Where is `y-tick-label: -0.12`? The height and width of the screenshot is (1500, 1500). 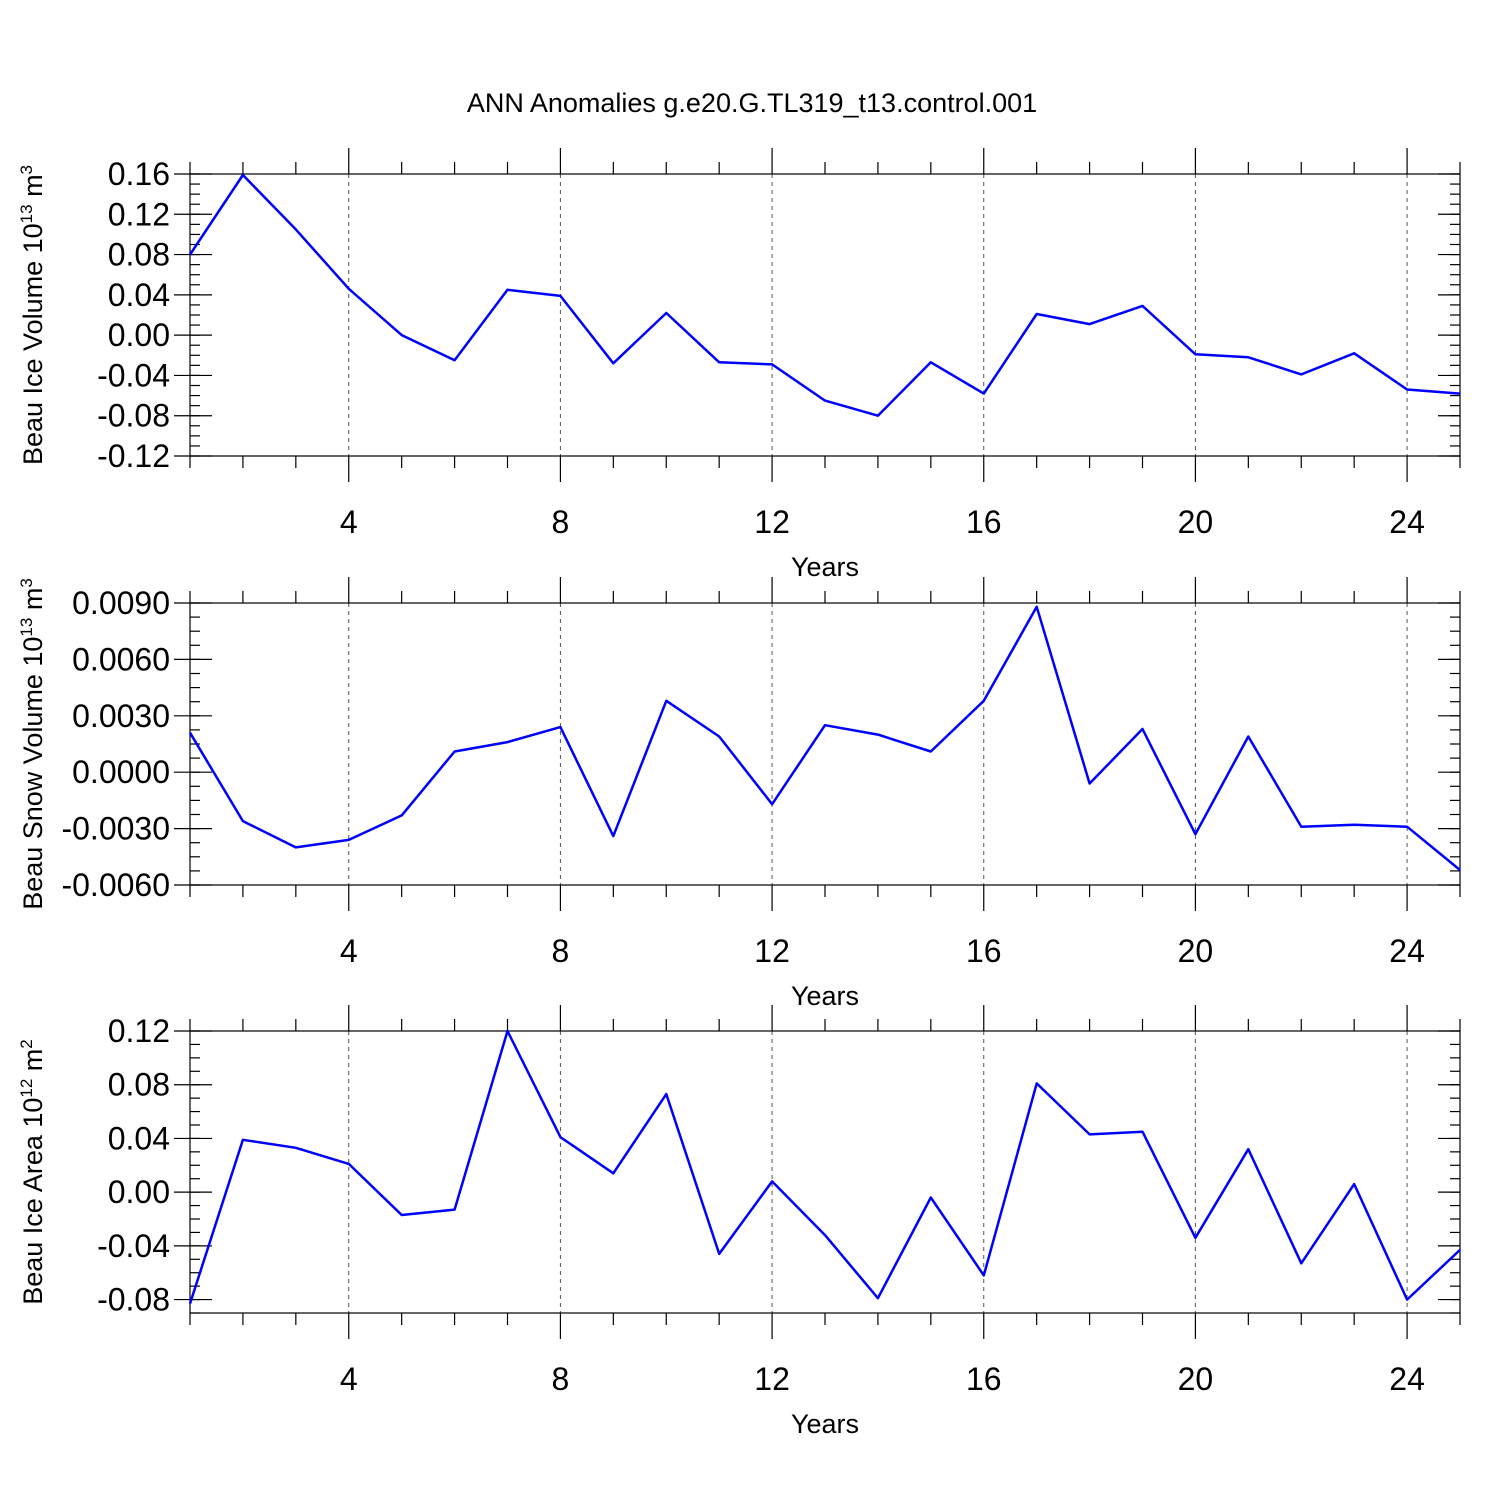 y-tick-label: -0.12 is located at coordinates (133, 456).